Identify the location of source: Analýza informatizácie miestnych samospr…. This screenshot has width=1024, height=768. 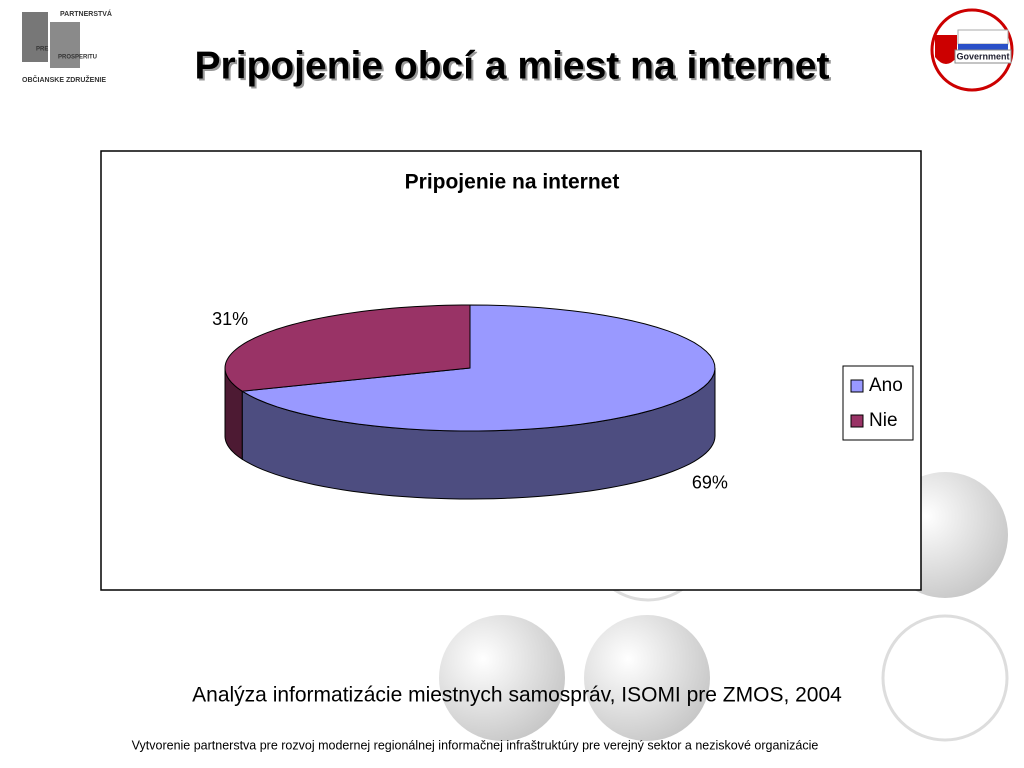
(517, 695).